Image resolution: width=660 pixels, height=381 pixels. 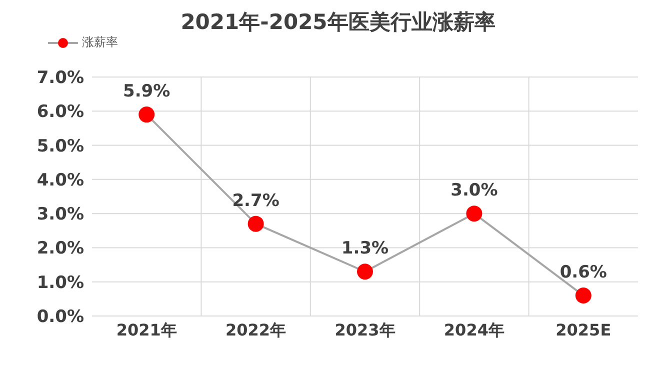 I want to click on y-tick-label: 6.0%, so click(x=60, y=112).